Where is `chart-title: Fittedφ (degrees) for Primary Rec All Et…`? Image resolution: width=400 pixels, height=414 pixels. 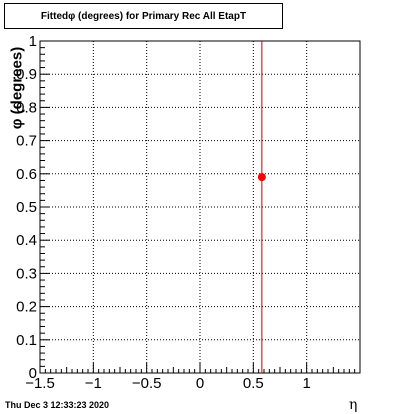 chart-title: Fittedφ (degrees) for Primary Rec All Et… is located at coordinates (143, 16).